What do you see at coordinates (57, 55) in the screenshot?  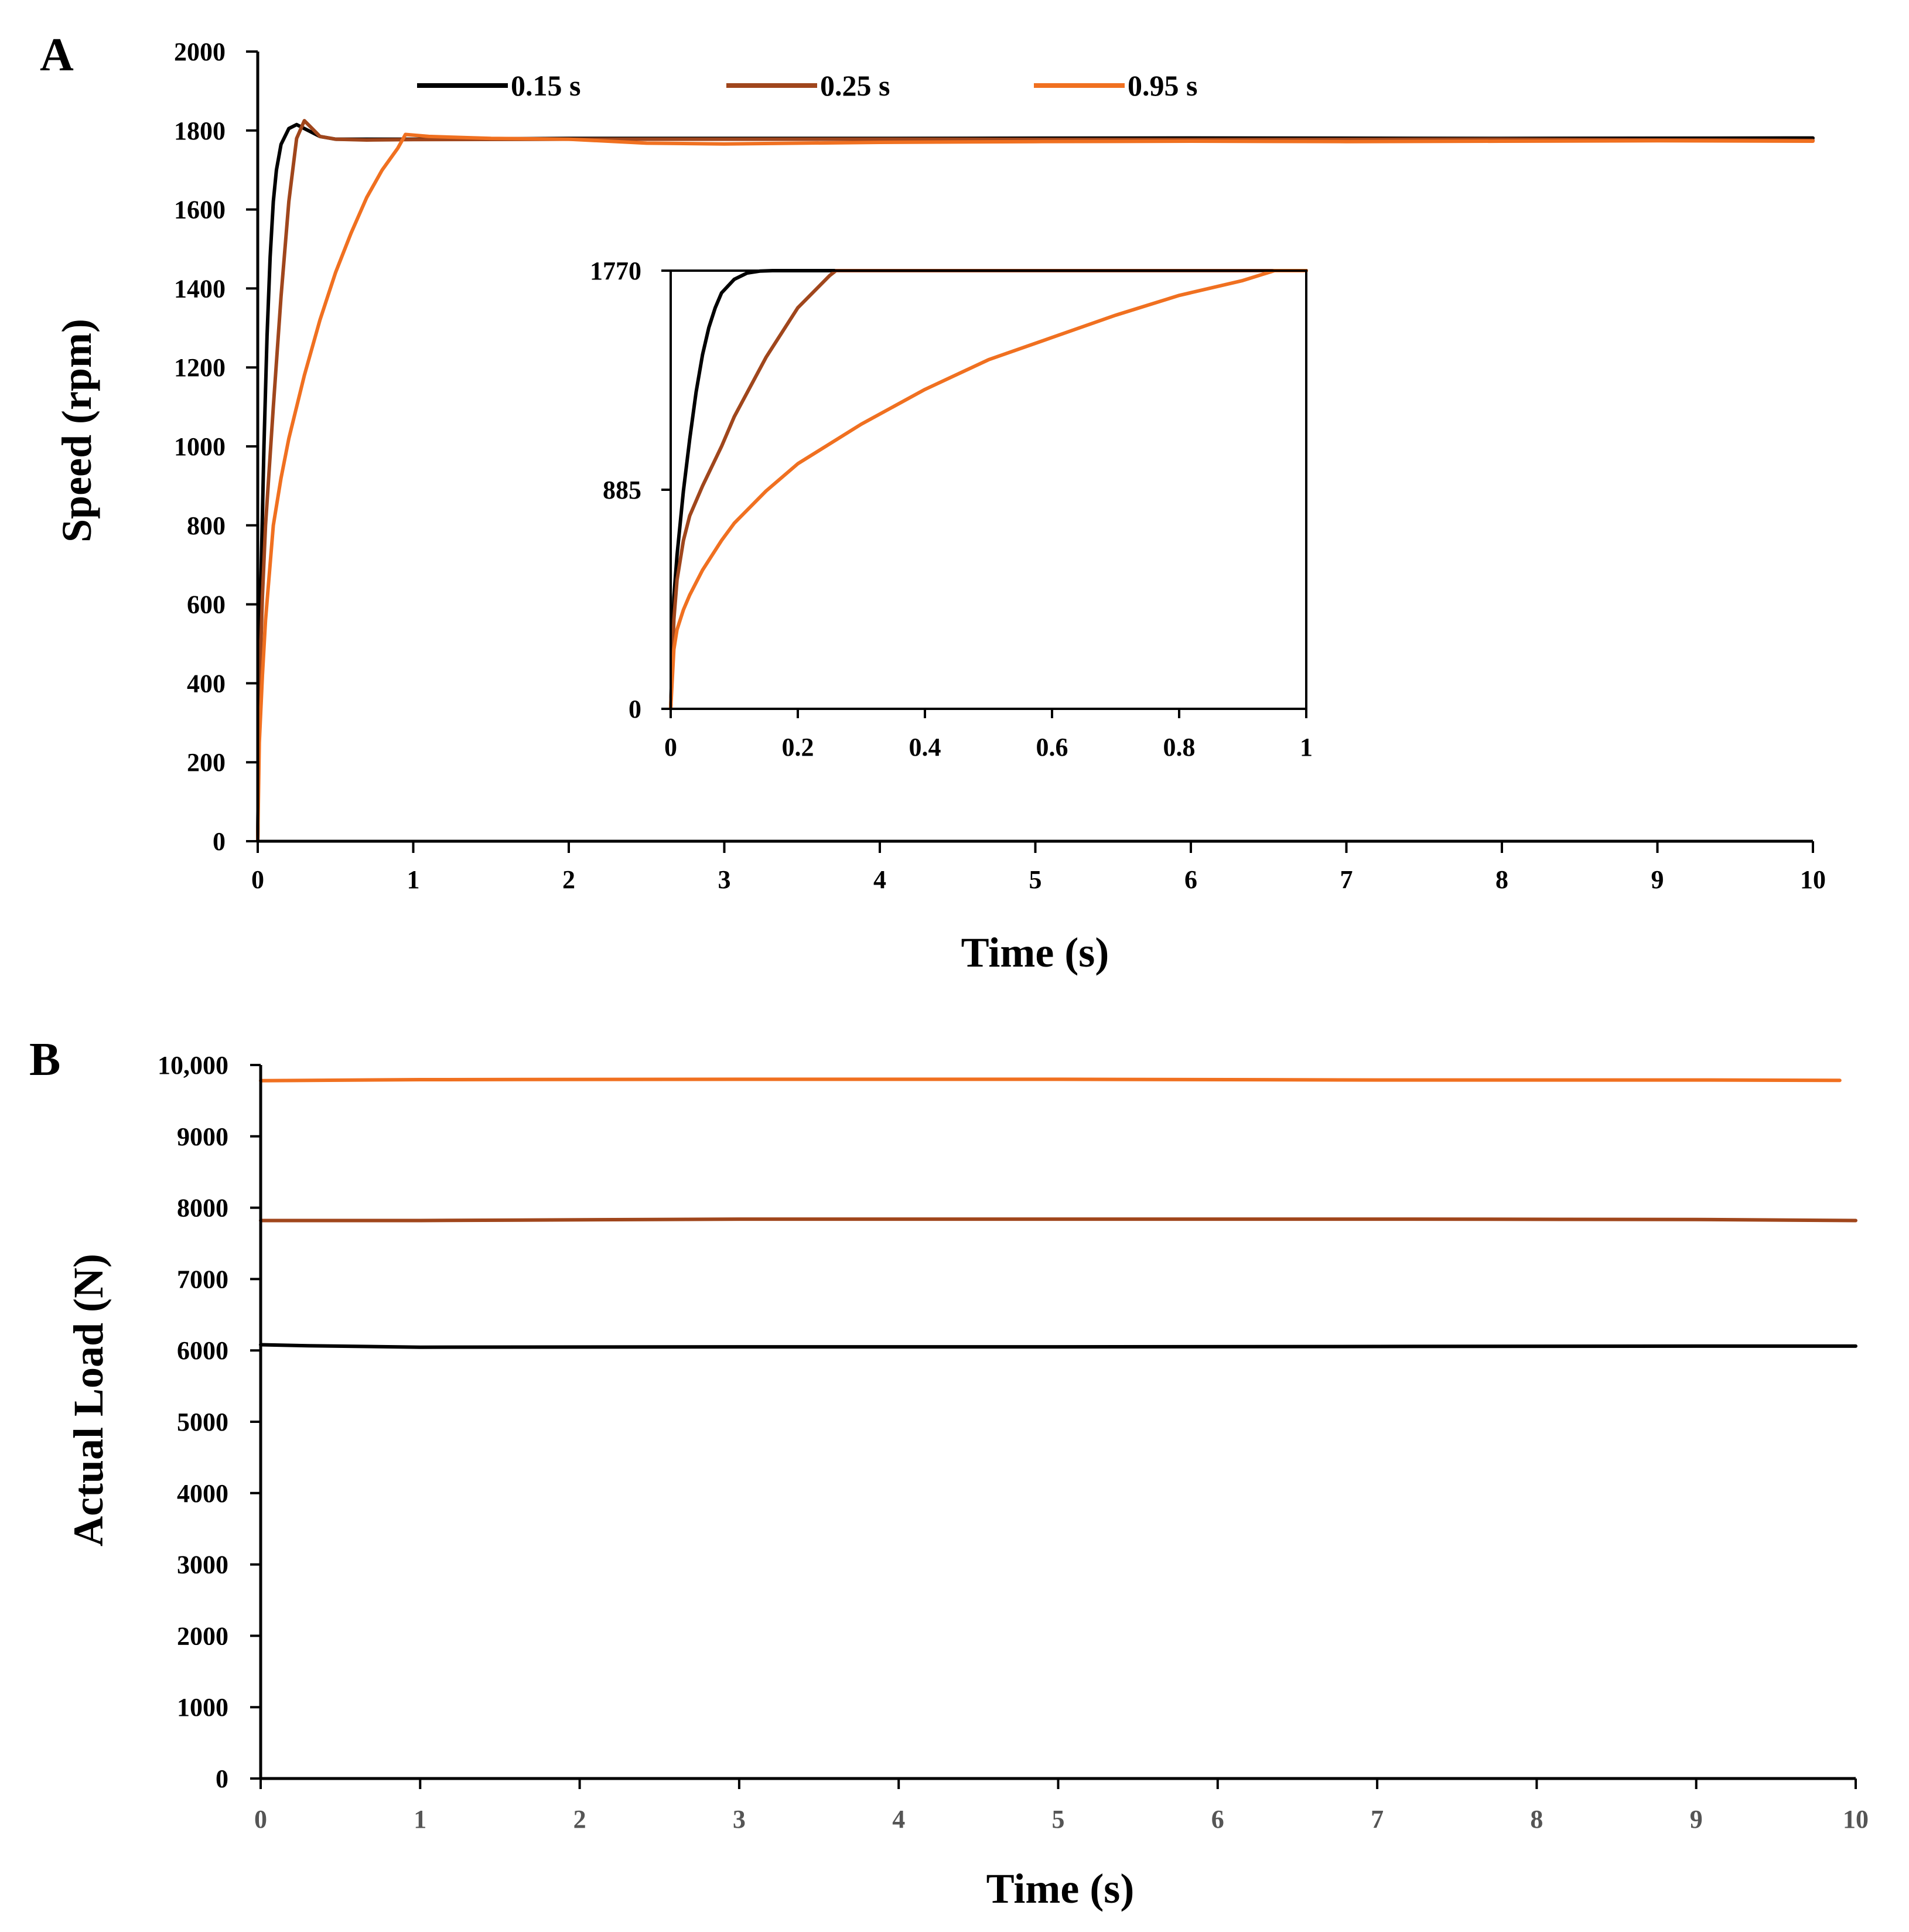 I see `panel-a-label: A` at bounding box center [57, 55].